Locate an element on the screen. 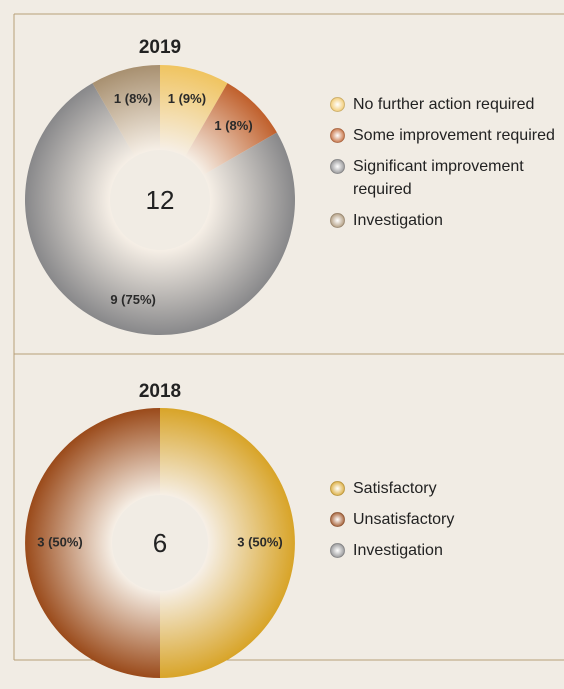 Image resolution: width=564 pixels, height=689 pixels. legend-label: No further action required is located at coordinates (444, 104).